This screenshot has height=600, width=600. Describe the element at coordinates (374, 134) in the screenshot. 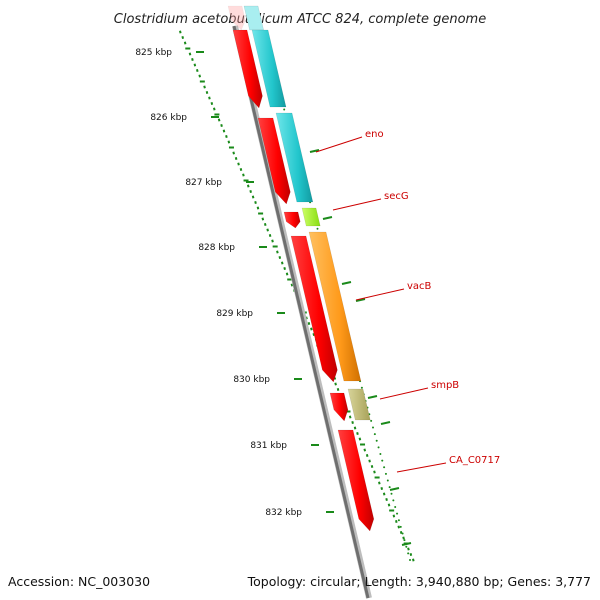

I see `gene-label: eno` at that location.